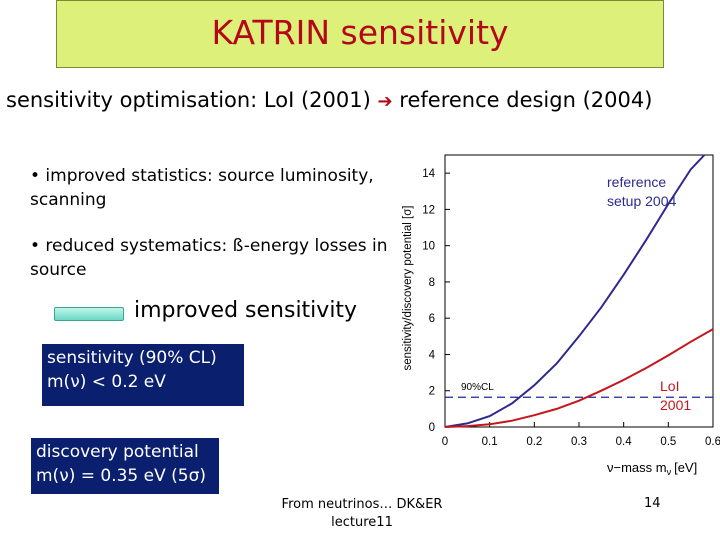  Describe the element at coordinates (636, 182) in the screenshot. I see `reference-legend-line1: reference` at that location.